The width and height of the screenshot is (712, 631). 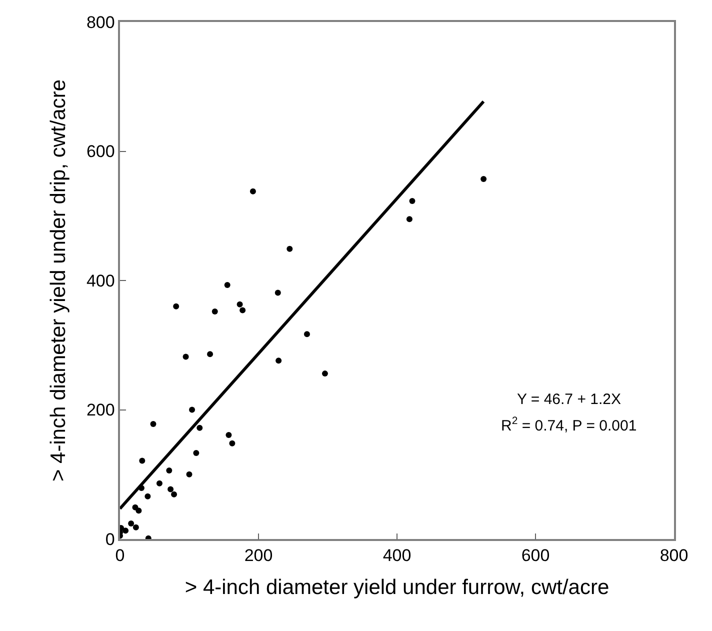 What do you see at coordinates (110, 539) in the screenshot?
I see `y-tick-label: 0` at bounding box center [110, 539].